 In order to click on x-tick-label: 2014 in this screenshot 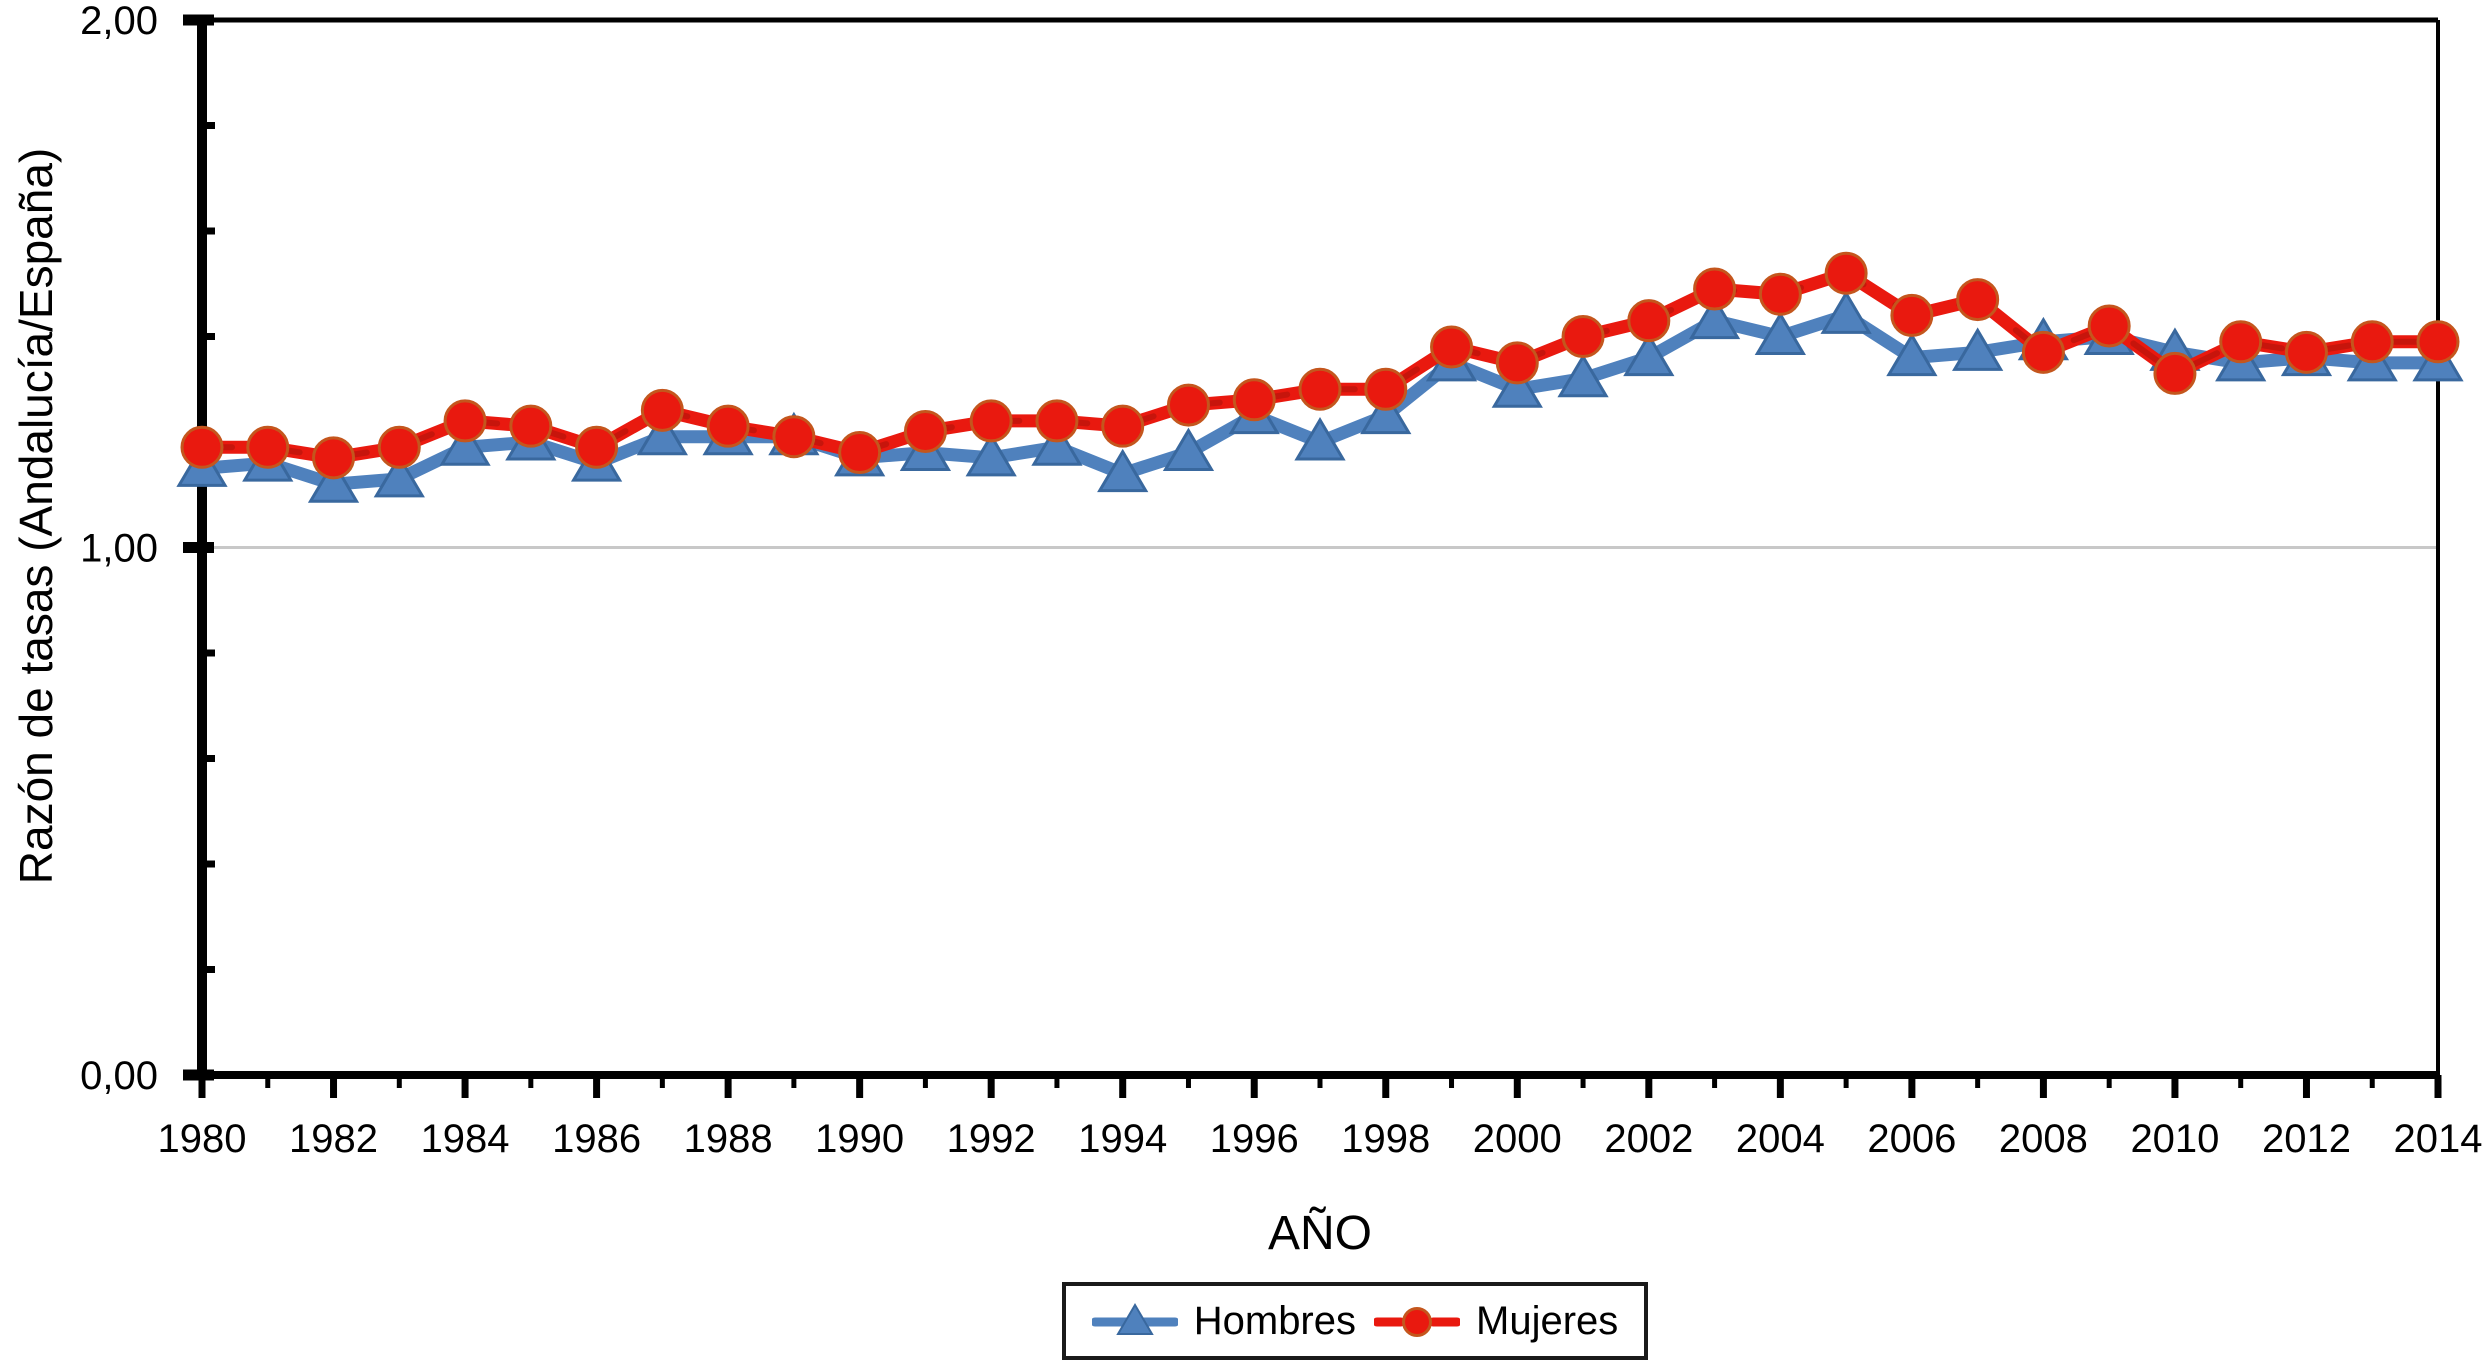, I will do `click(2438, 1139)`.